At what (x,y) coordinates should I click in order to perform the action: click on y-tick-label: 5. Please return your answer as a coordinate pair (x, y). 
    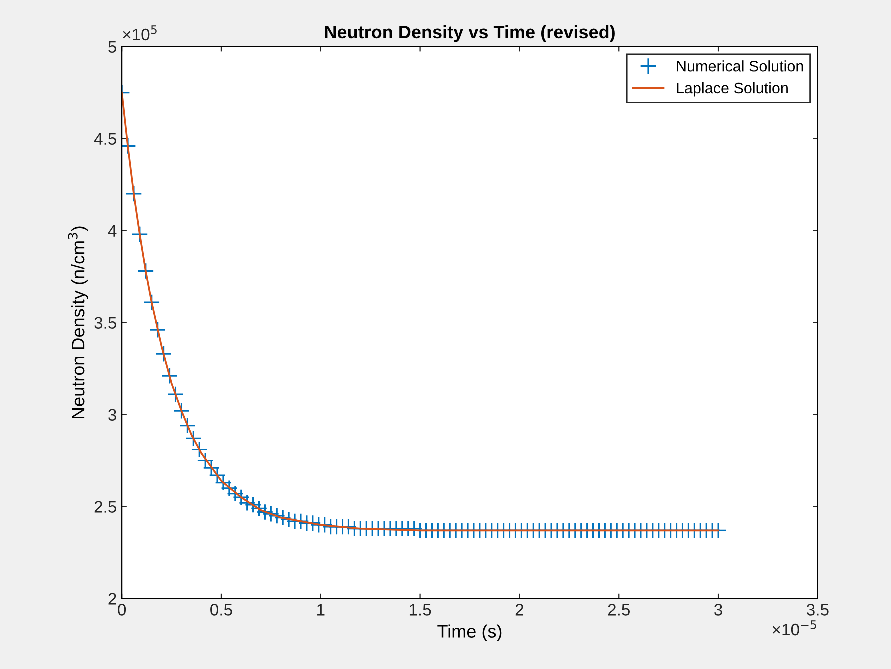
    Looking at the image, I should click on (112, 47).